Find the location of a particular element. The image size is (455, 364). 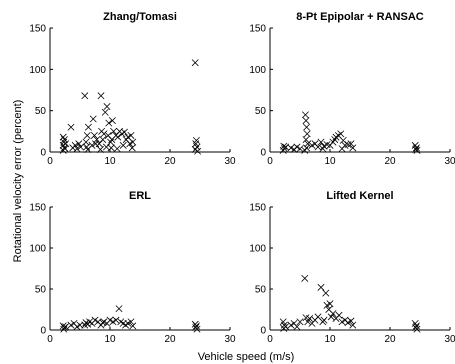

panel-title: ERL is located at coordinates (140, 196).